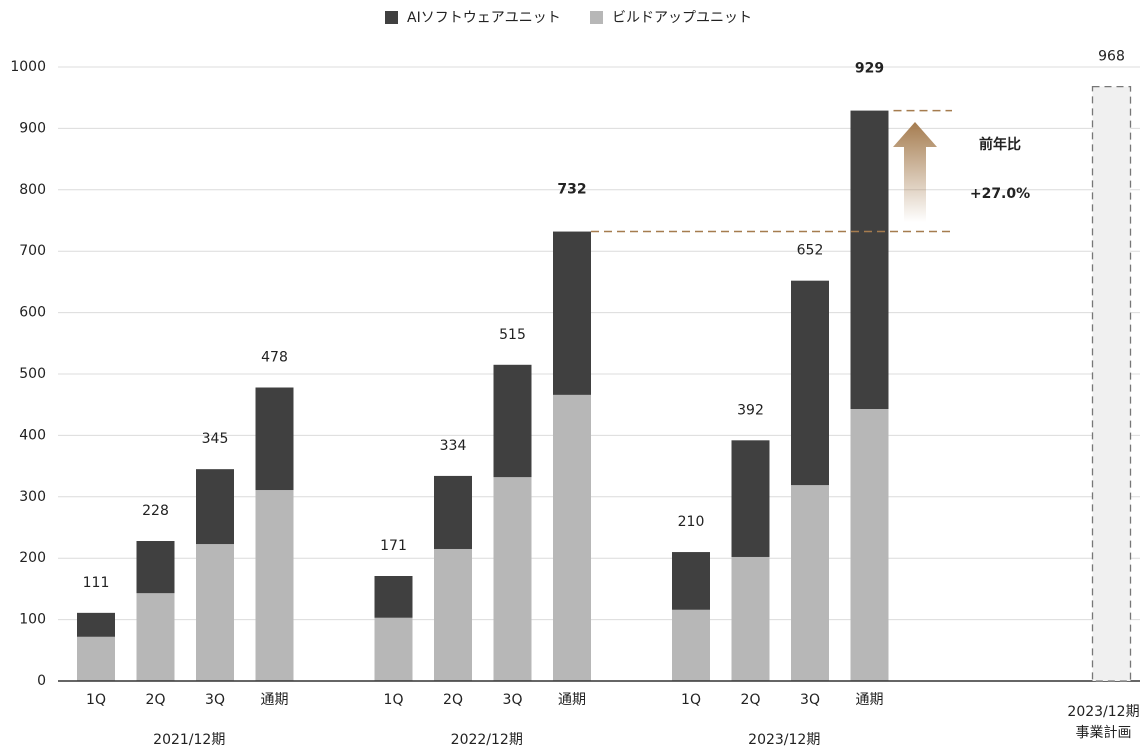 This screenshot has height=747, width=1146. I want to click on annotation-title: 前年比, so click(1000, 144).